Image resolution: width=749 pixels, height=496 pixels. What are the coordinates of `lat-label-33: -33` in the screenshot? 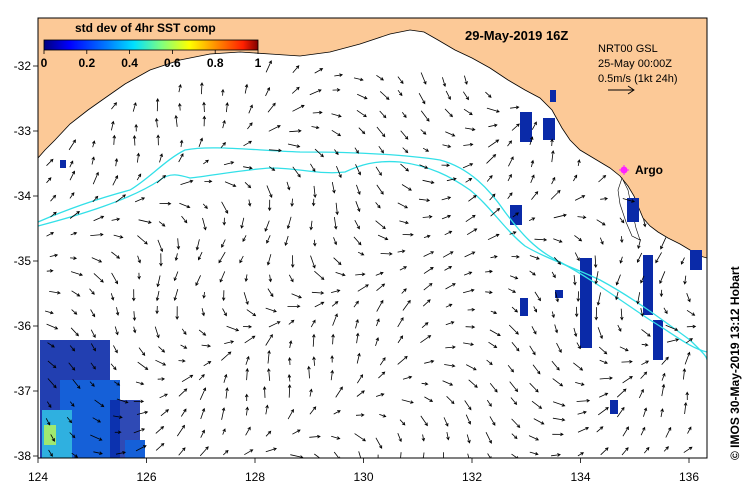 It's located at (23, 131).